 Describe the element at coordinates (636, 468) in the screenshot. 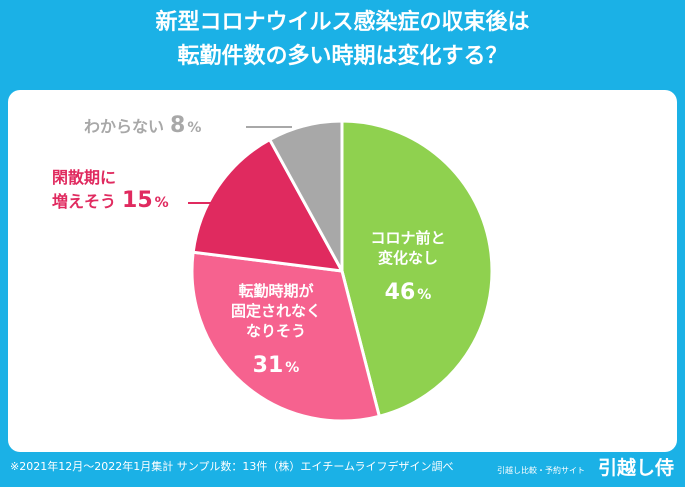

I see `brand-logo: 引越し侍` at that location.